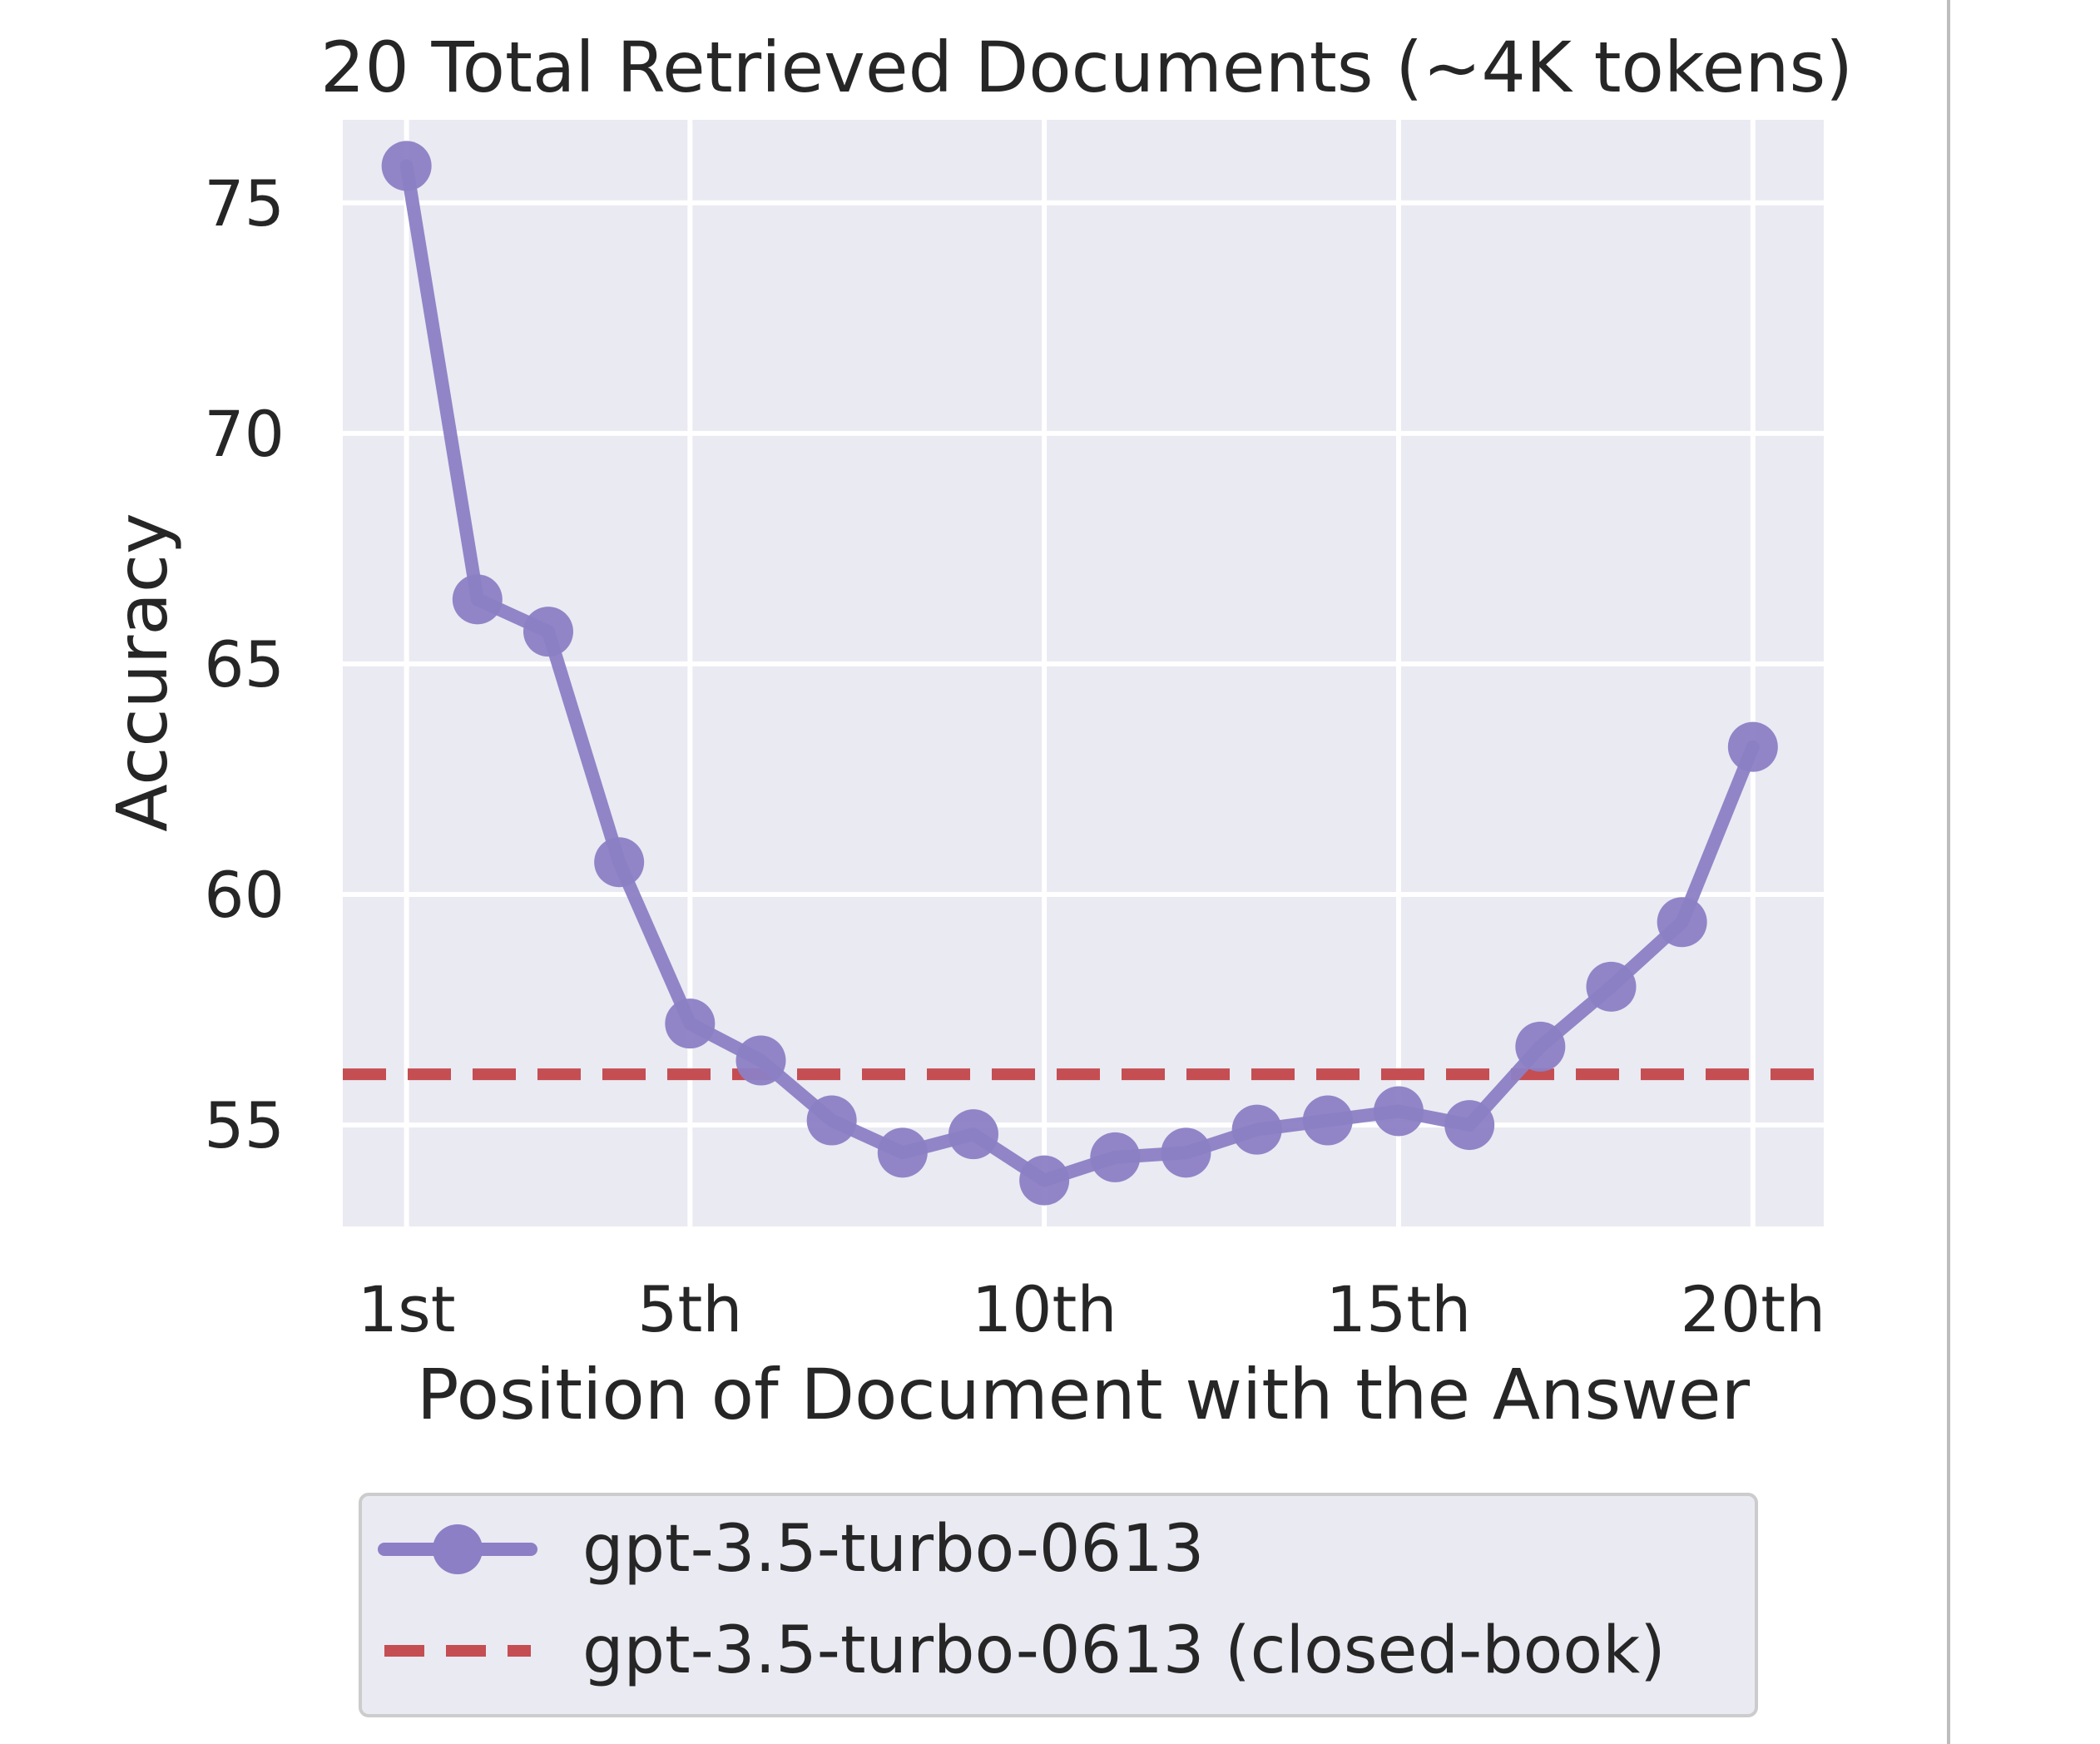  I want to click on x-axis-label: Position of Document with the Answer, so click(1084, 1394).